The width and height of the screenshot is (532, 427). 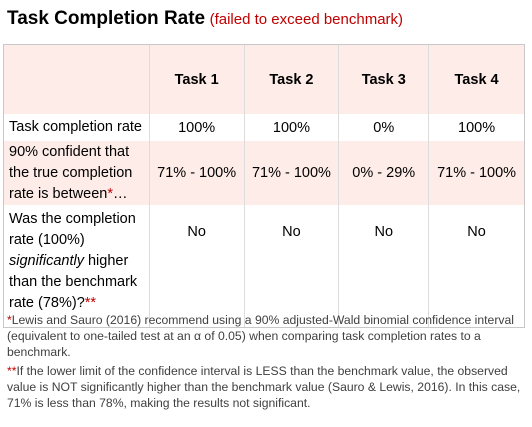 I want to click on cell-value: 0%, so click(x=383, y=127).